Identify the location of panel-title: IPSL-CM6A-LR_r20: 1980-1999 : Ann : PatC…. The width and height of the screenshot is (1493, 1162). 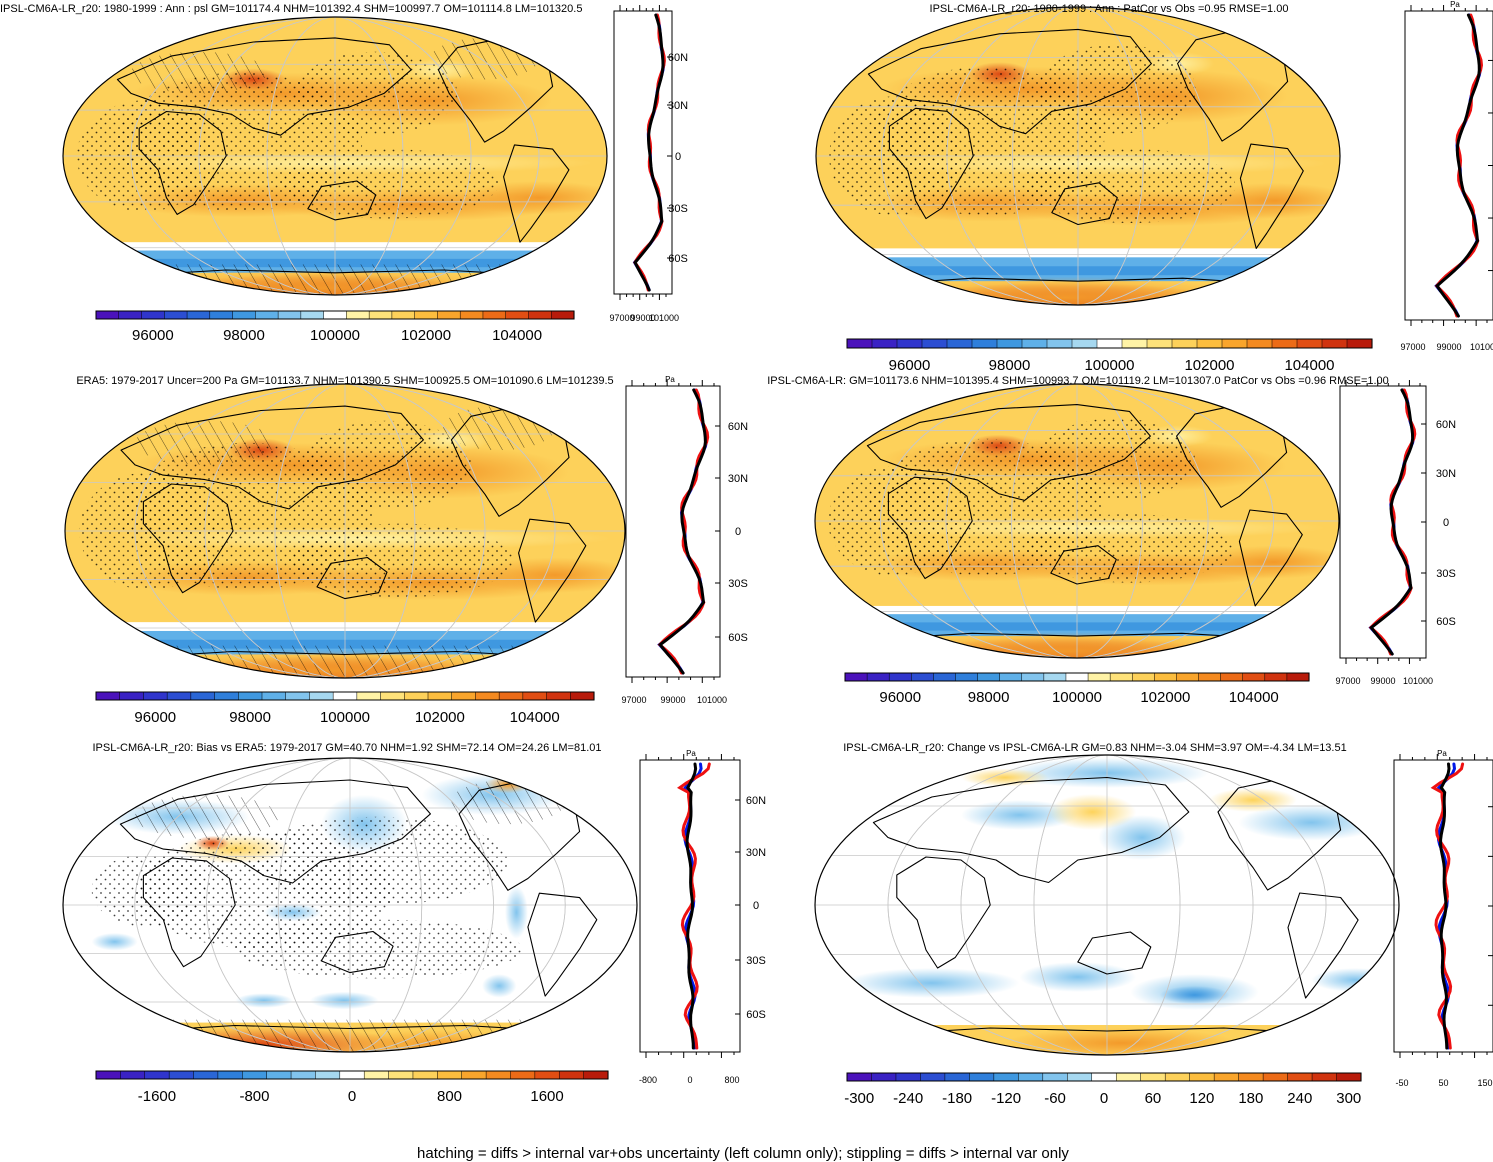
(1109, 9).